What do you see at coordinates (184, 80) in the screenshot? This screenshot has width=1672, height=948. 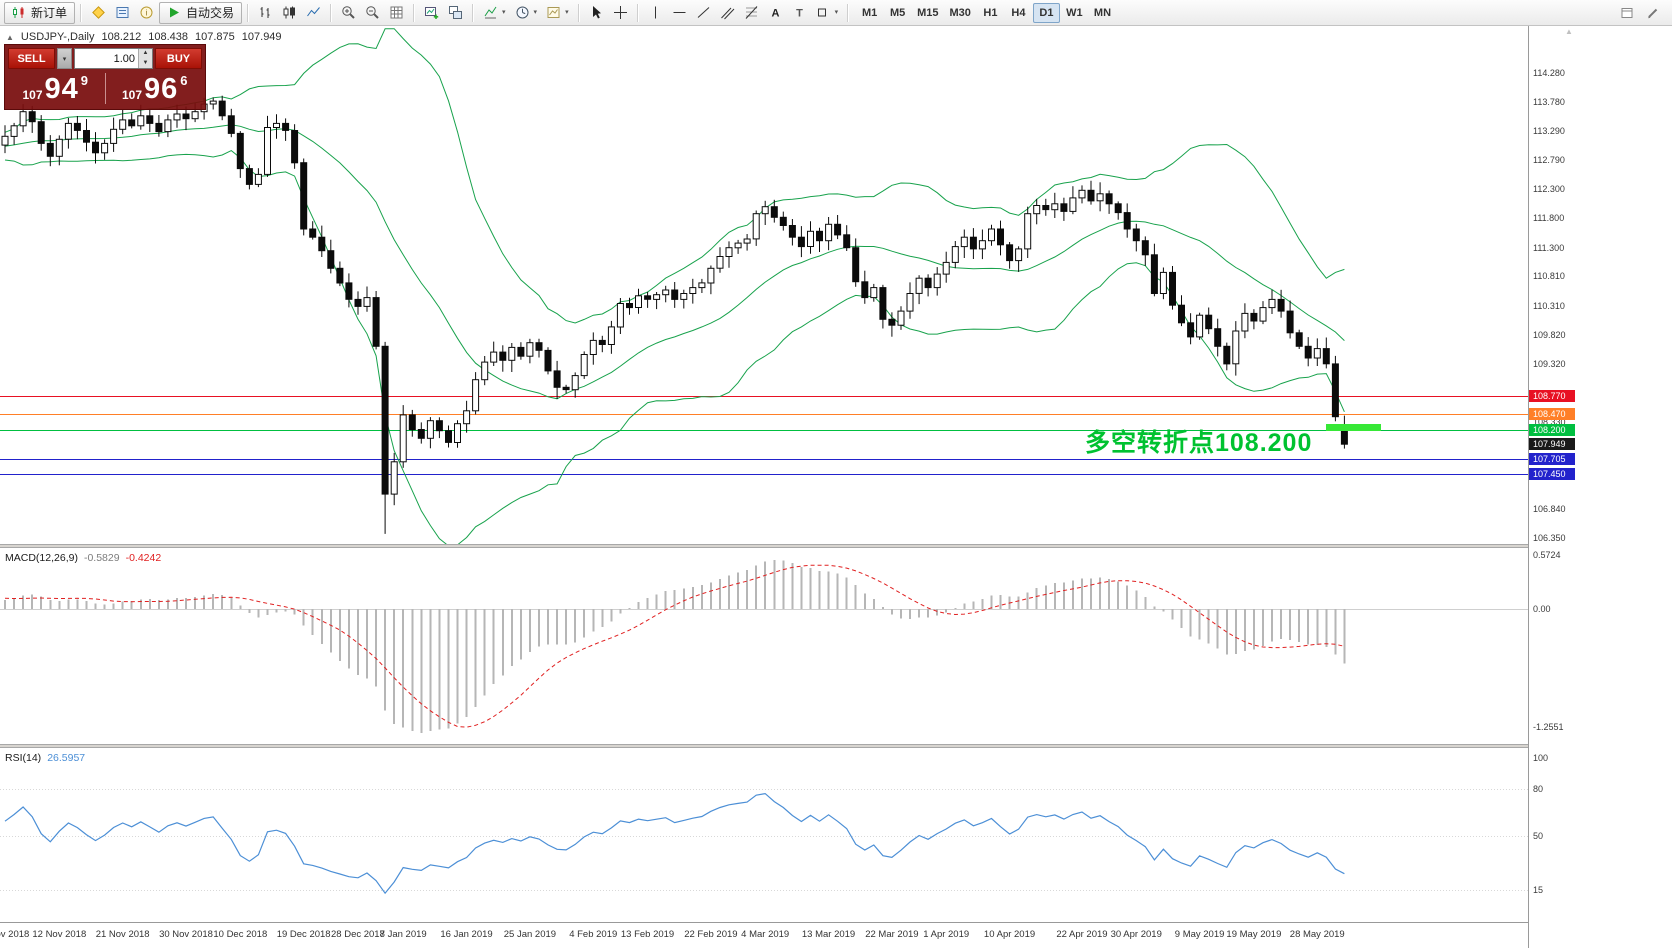 I see `buy-price-pip: 6` at bounding box center [184, 80].